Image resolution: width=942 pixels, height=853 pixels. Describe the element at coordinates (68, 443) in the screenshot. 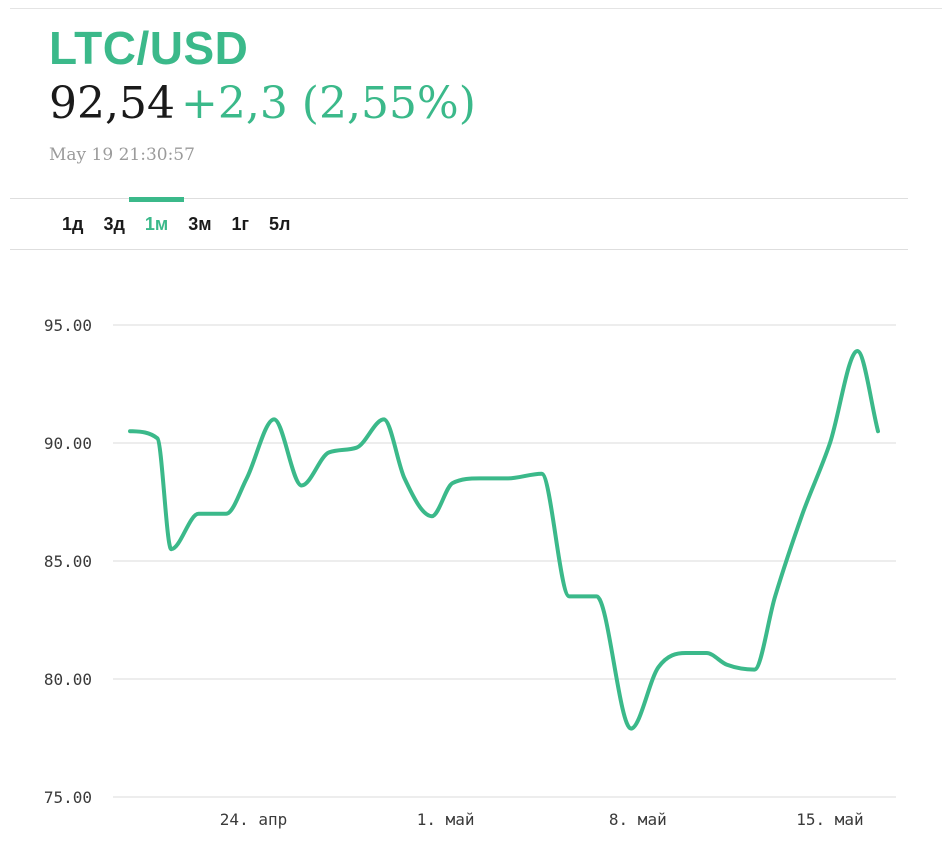

I see `y-tick-label: 90.00` at that location.